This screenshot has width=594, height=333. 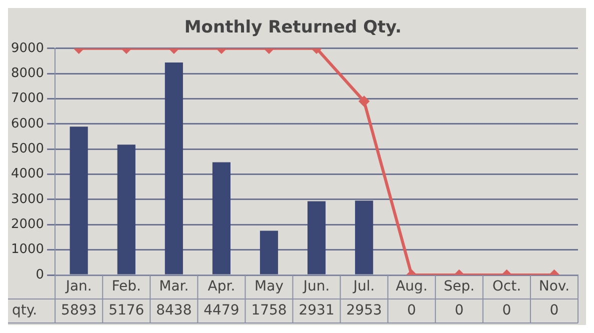 What do you see at coordinates (27, 73) in the screenshot?
I see `y-tick-label: 8000` at bounding box center [27, 73].